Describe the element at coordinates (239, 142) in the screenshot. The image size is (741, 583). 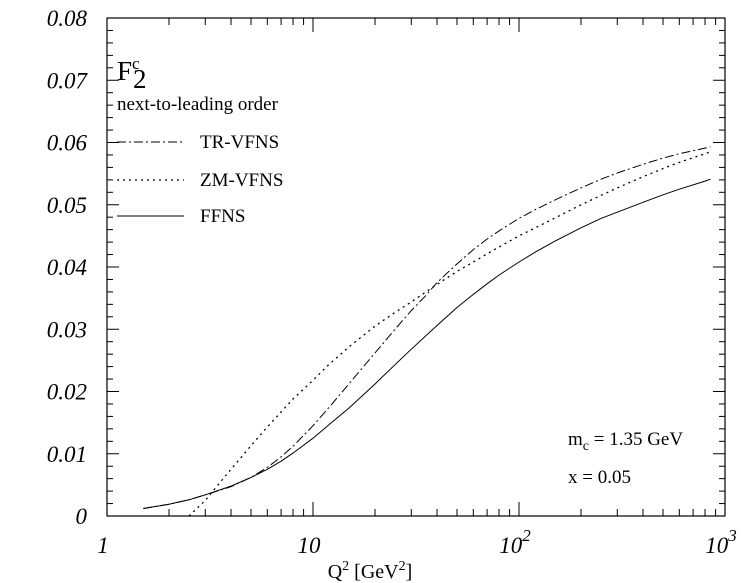
I see `legend-label-tr-vfns: TR-VFNS` at that location.